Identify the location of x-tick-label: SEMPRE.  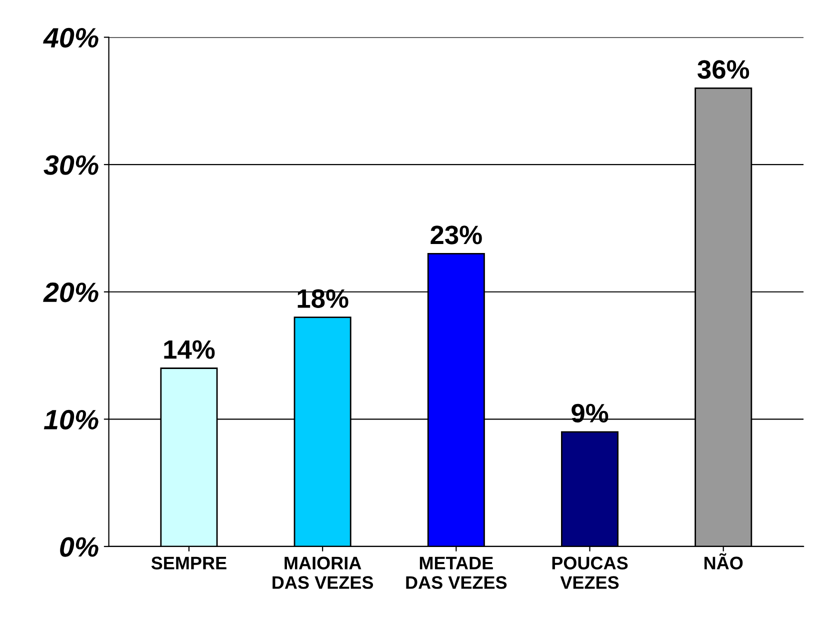
(188, 563).